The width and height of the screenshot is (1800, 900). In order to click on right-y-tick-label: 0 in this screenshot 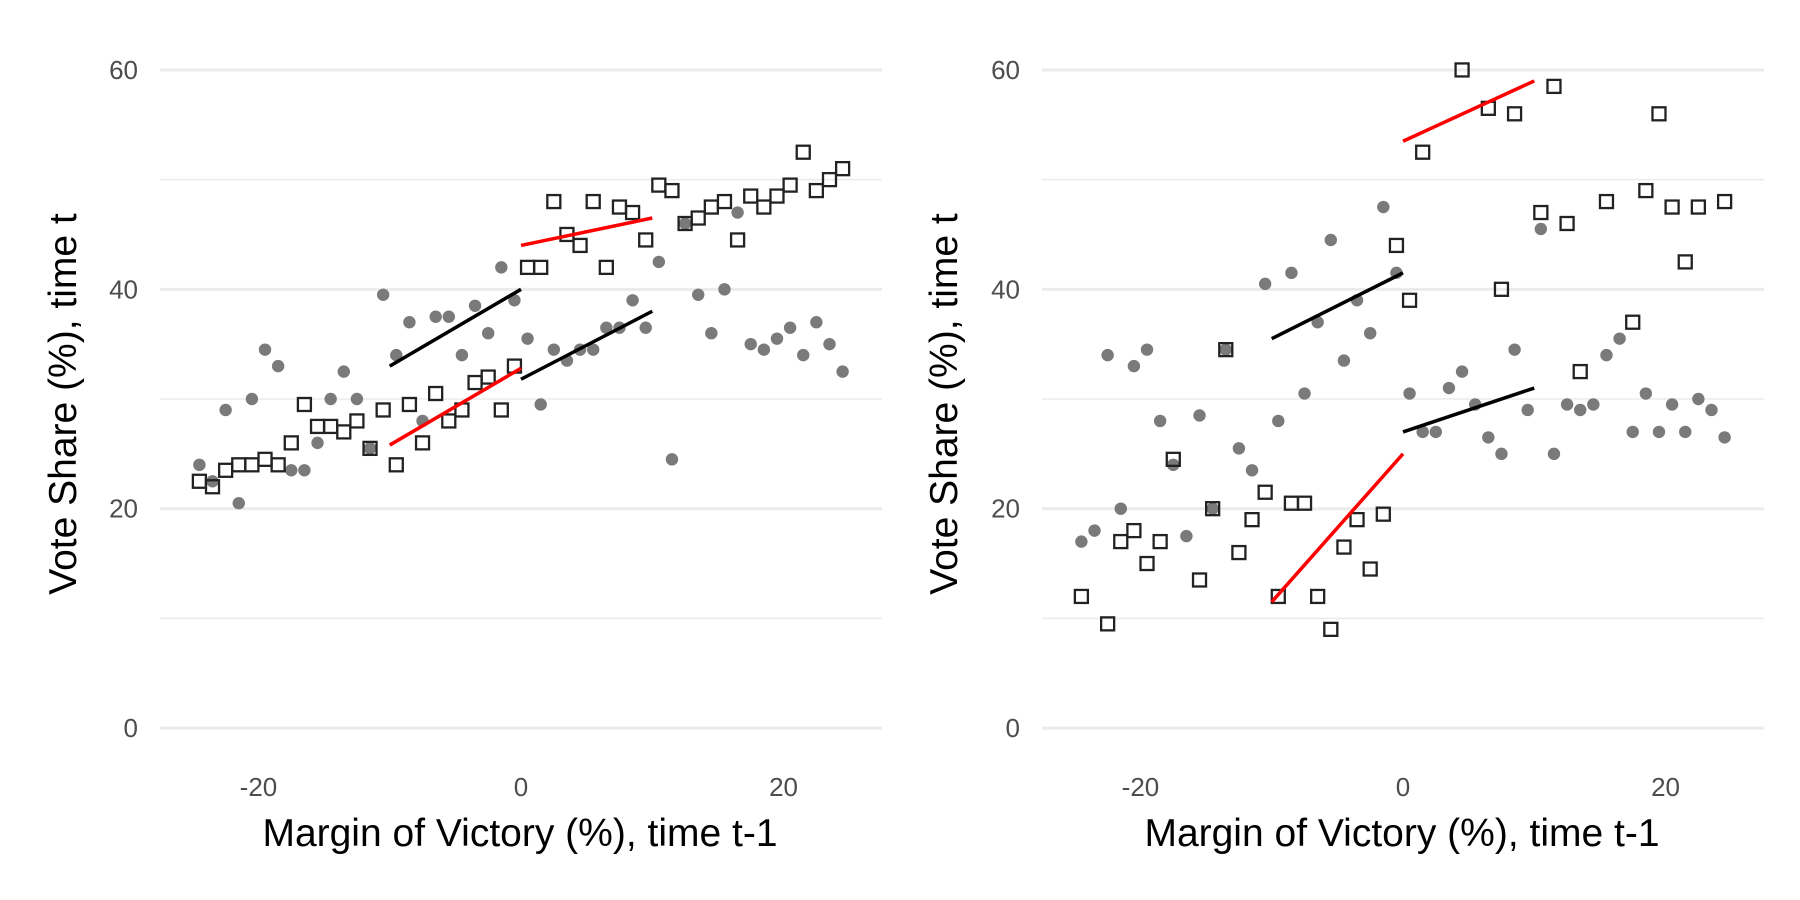, I will do `click(1013, 728)`.